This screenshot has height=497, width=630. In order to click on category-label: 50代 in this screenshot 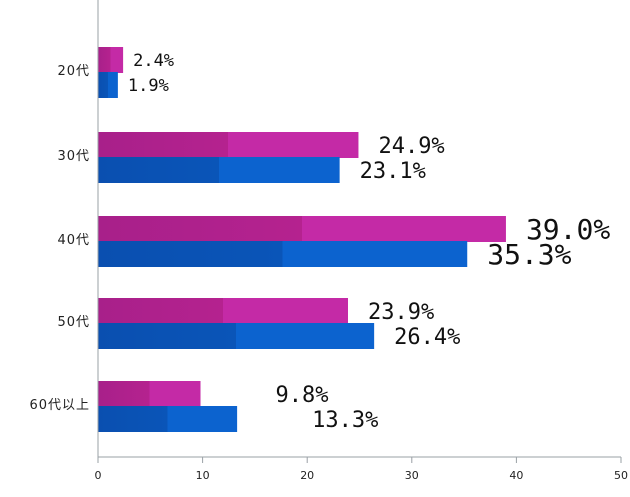, I will do `click(73, 322)`.